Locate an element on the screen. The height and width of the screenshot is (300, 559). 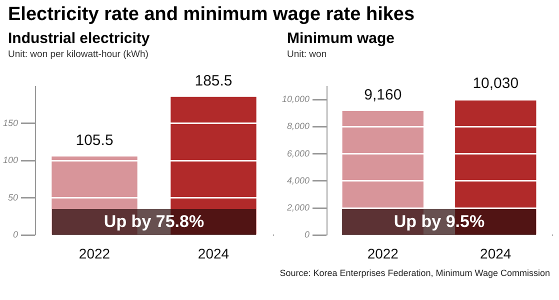
y-tick-label: 8,000 is located at coordinates (298, 126).